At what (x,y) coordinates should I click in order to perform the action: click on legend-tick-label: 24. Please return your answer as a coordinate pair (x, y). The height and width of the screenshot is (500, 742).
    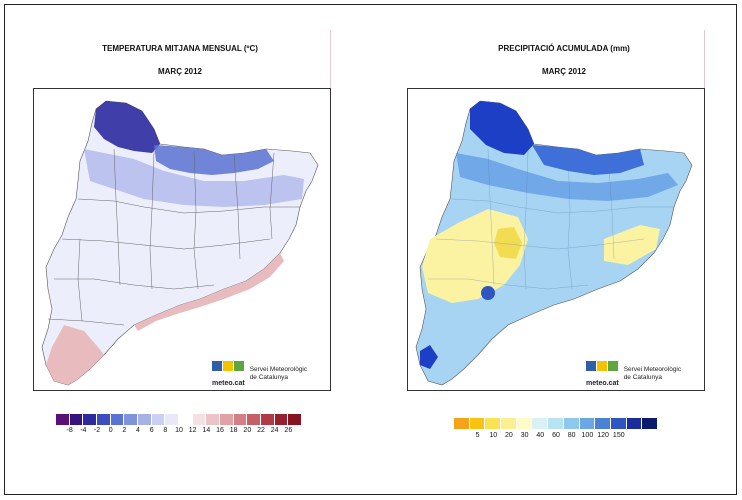
    Looking at the image, I should click on (274, 430).